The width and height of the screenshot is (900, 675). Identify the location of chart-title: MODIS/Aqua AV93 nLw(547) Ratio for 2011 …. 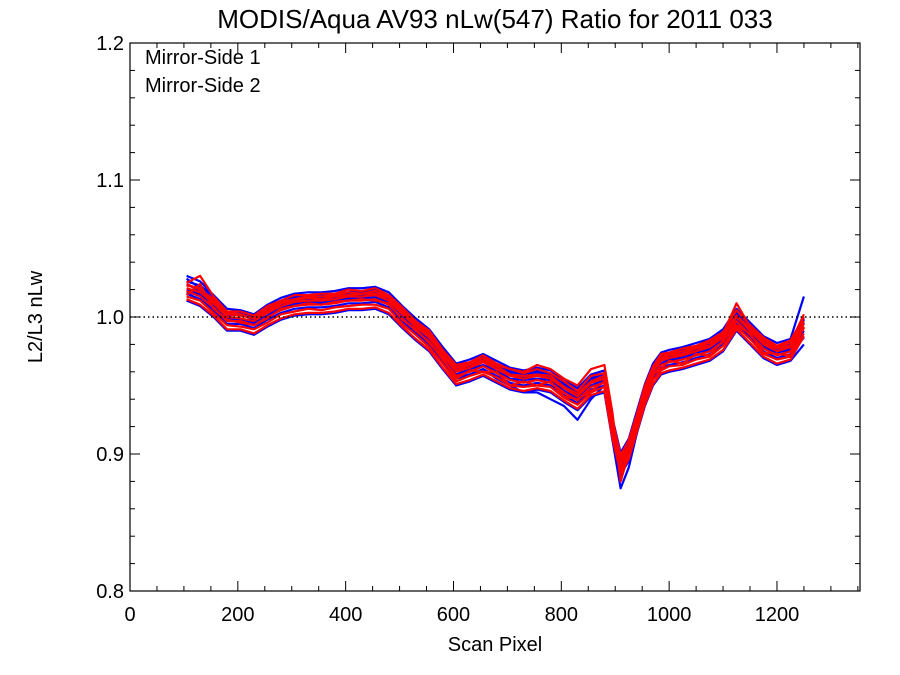
(494, 19).